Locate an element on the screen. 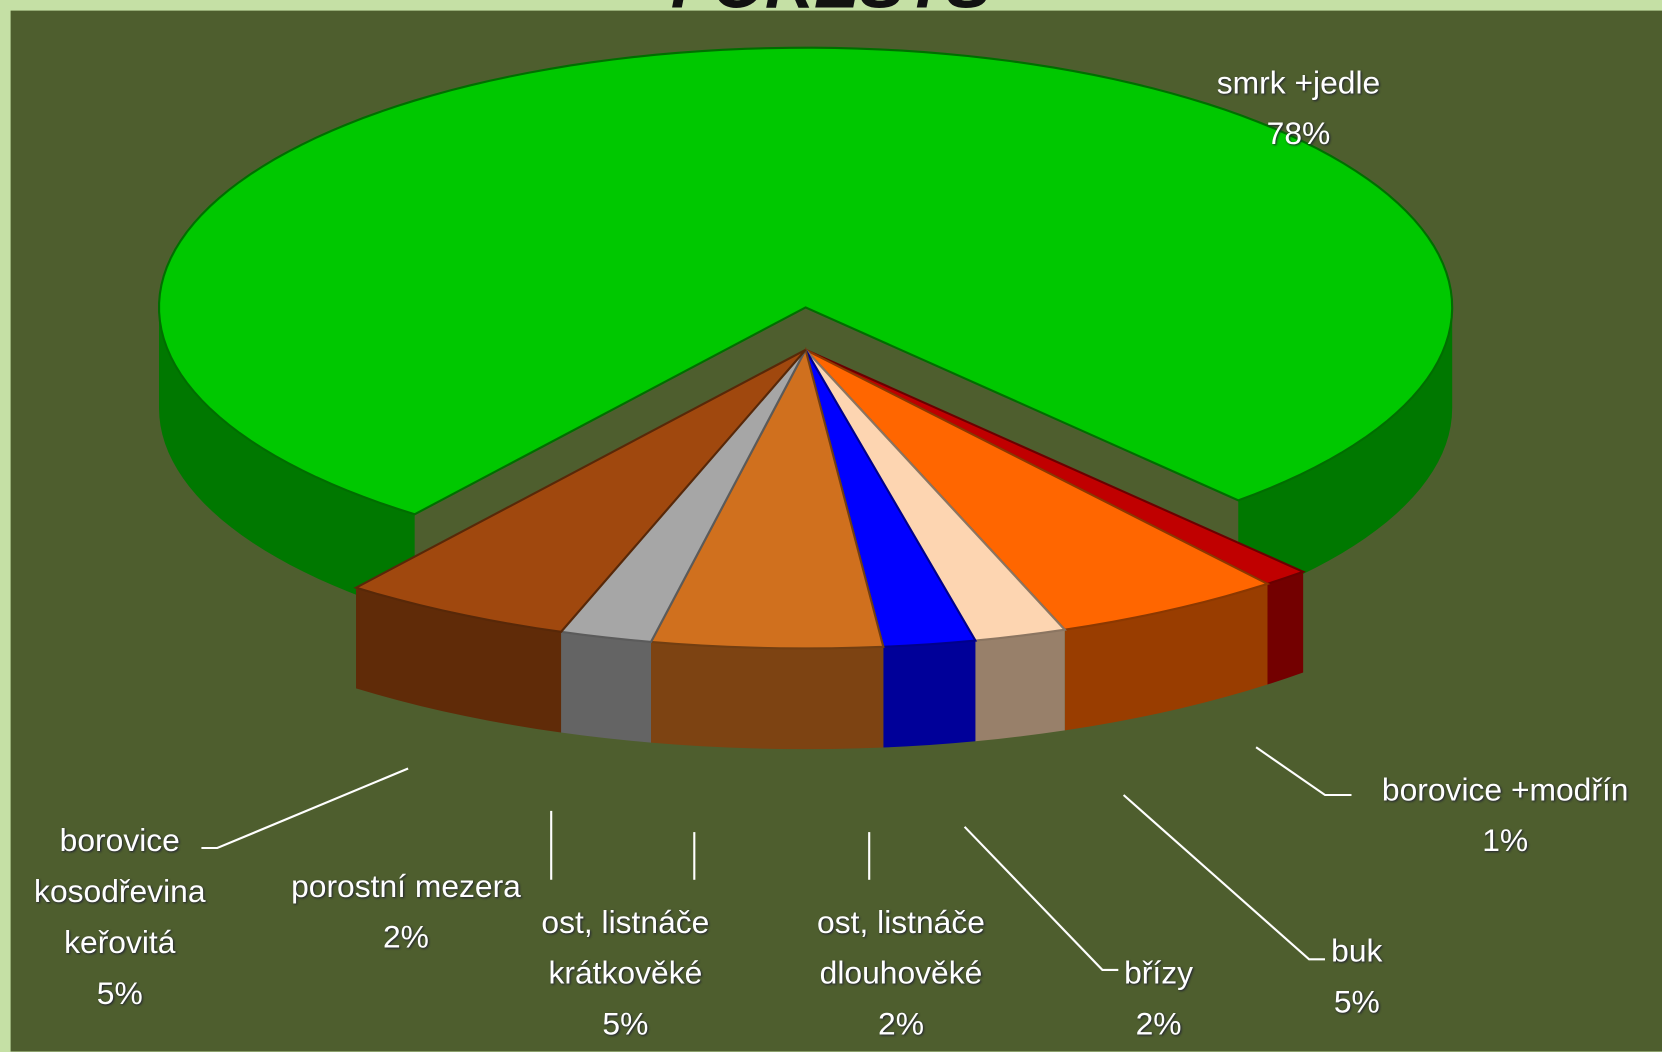  data-label-name: smrk +jedle is located at coordinates (1298, 83).